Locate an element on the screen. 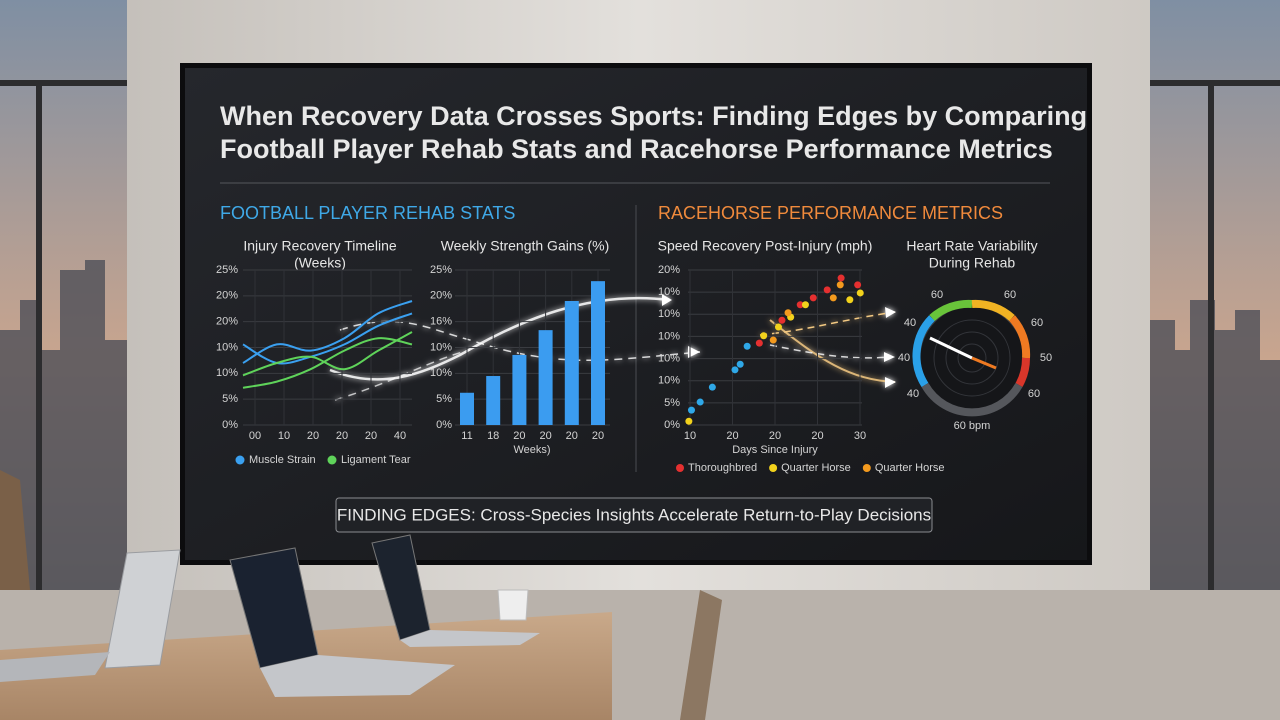 The width and height of the screenshot is (1280, 720). chart-title: Speed Recovery Post-Injury (mph) is located at coordinates (765, 246).